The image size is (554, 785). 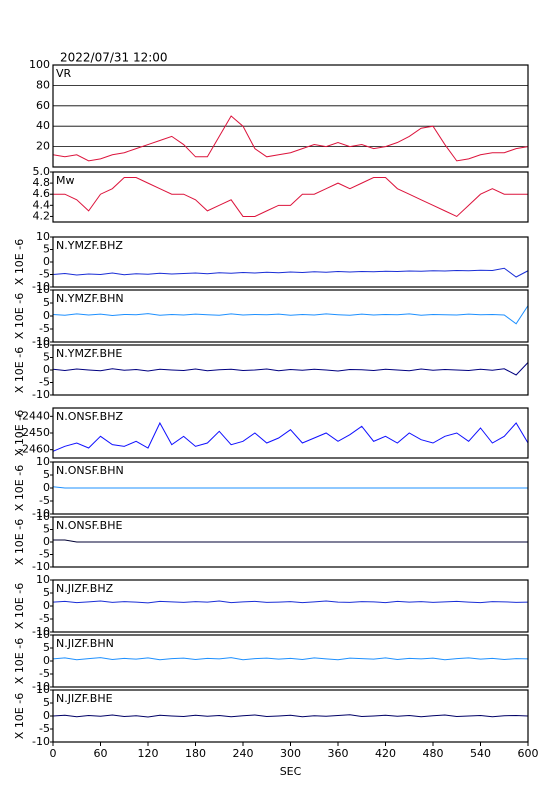 What do you see at coordinates (89, 245) in the screenshot?
I see `panel-label: N.YMZF.BHZ` at bounding box center [89, 245].